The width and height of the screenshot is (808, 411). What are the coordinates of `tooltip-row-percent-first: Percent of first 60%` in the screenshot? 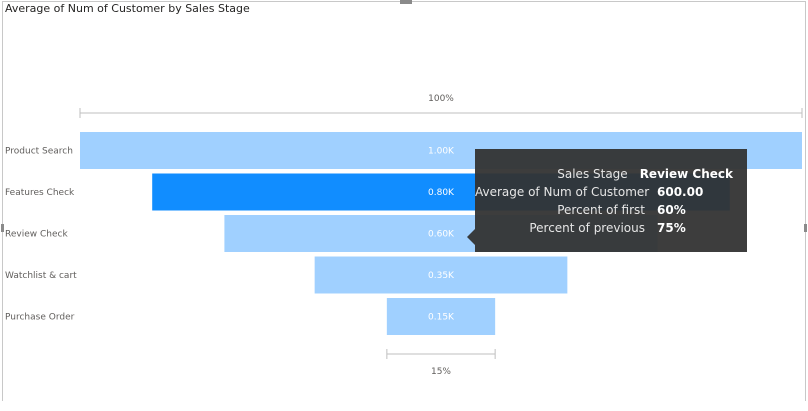 It's located at (604, 210).